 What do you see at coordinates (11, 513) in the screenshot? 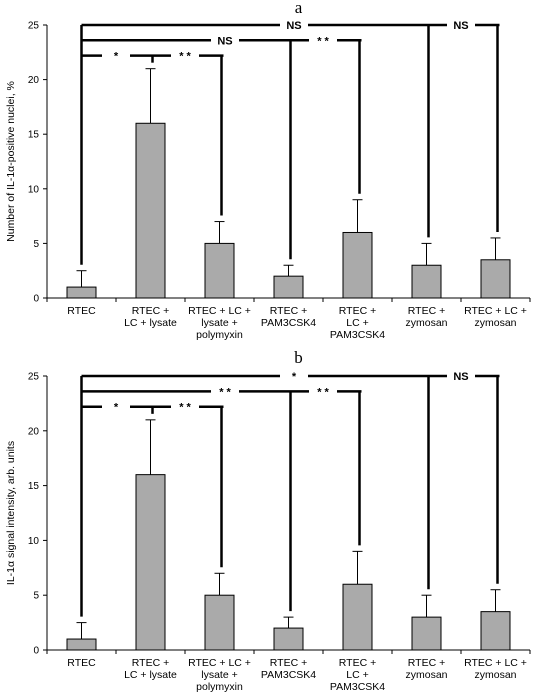
I see `y-axis-title: IL-1α signal intensity, arb. units` at bounding box center [11, 513].